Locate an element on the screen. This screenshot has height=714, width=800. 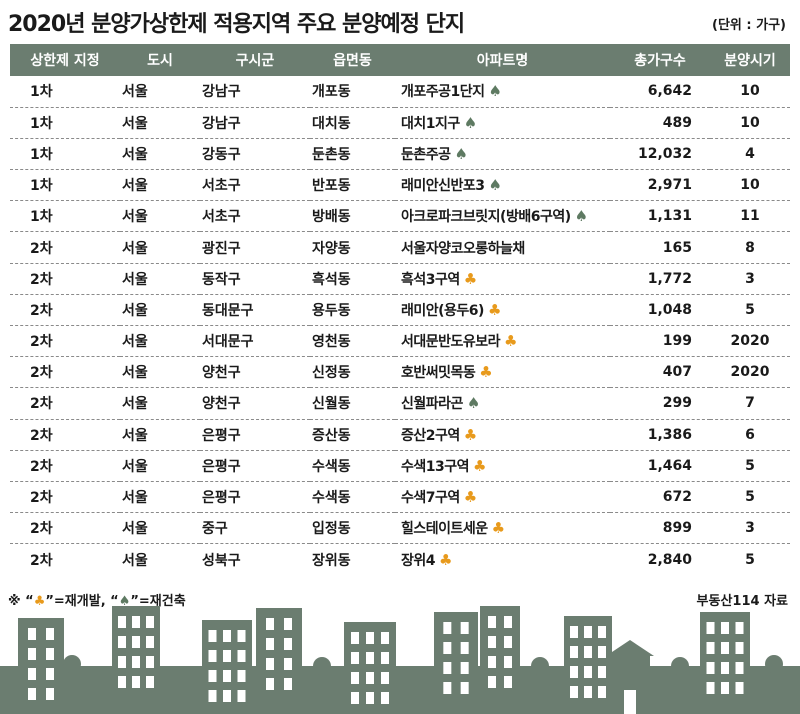
apt-cell-text: 증산2구역 is located at coordinates (430, 435).